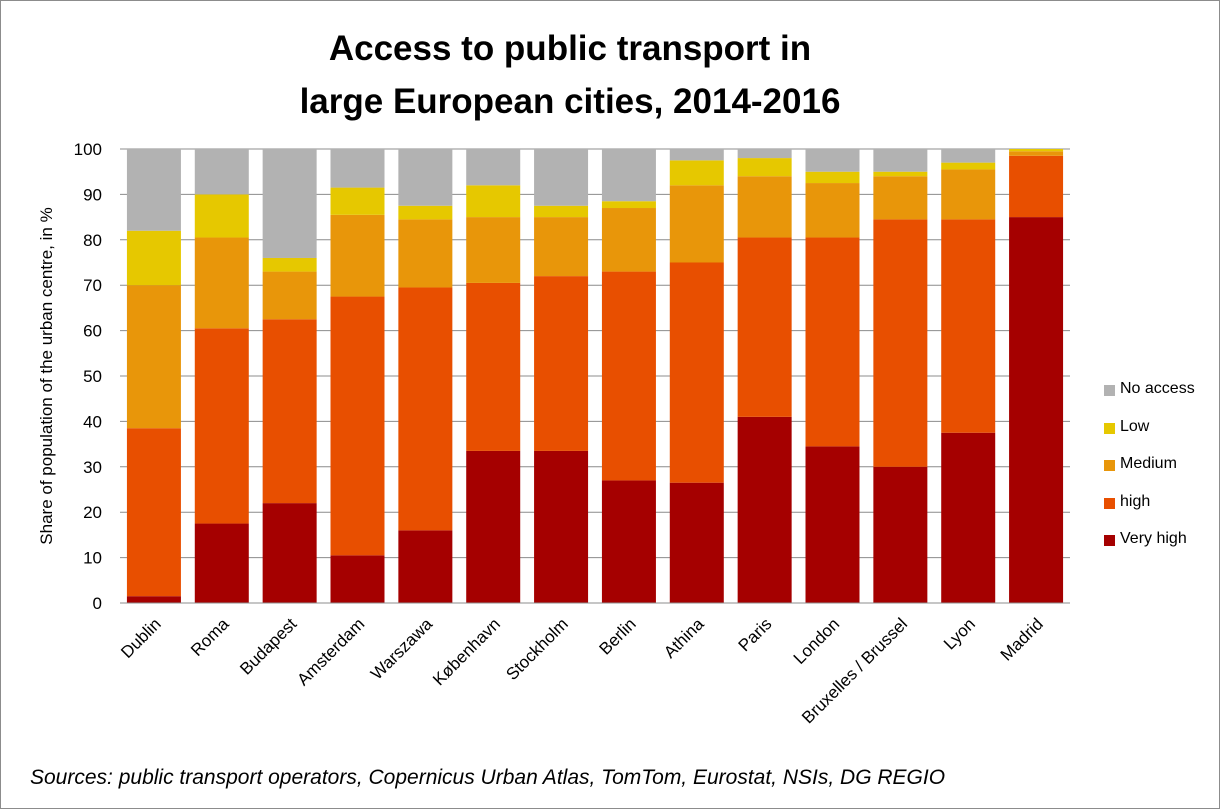 This screenshot has height=809, width=1220. Describe the element at coordinates (88, 149) in the screenshot. I see `y-tick-label: 100` at that location.